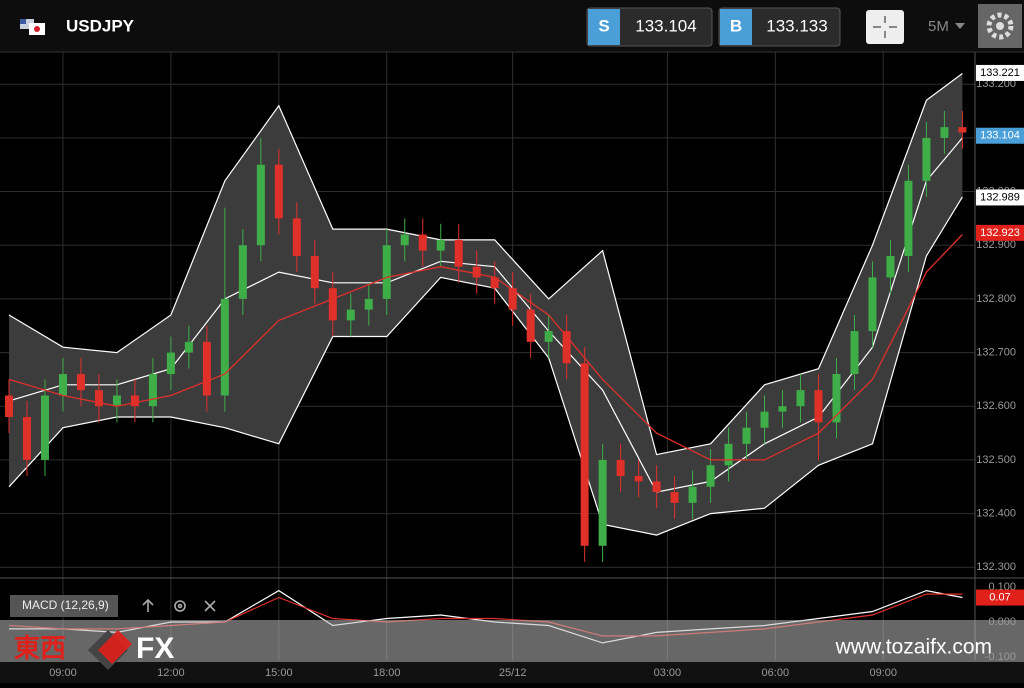  What do you see at coordinates (996, 460) in the screenshot?
I see `y-tick-label: 132.500` at bounding box center [996, 460].